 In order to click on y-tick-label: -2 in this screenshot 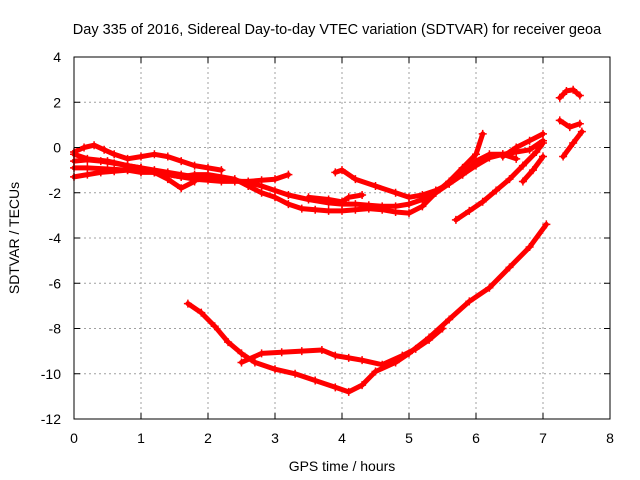, I will do `click(55, 193)`.